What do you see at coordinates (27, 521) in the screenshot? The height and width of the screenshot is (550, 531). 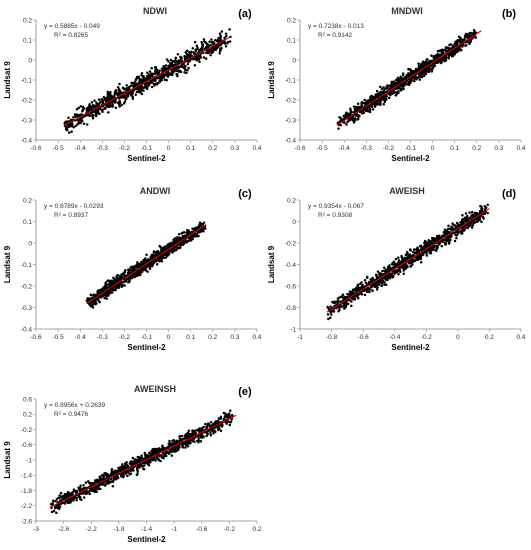 I see `y-tick-label: -2.6` at bounding box center [27, 521].